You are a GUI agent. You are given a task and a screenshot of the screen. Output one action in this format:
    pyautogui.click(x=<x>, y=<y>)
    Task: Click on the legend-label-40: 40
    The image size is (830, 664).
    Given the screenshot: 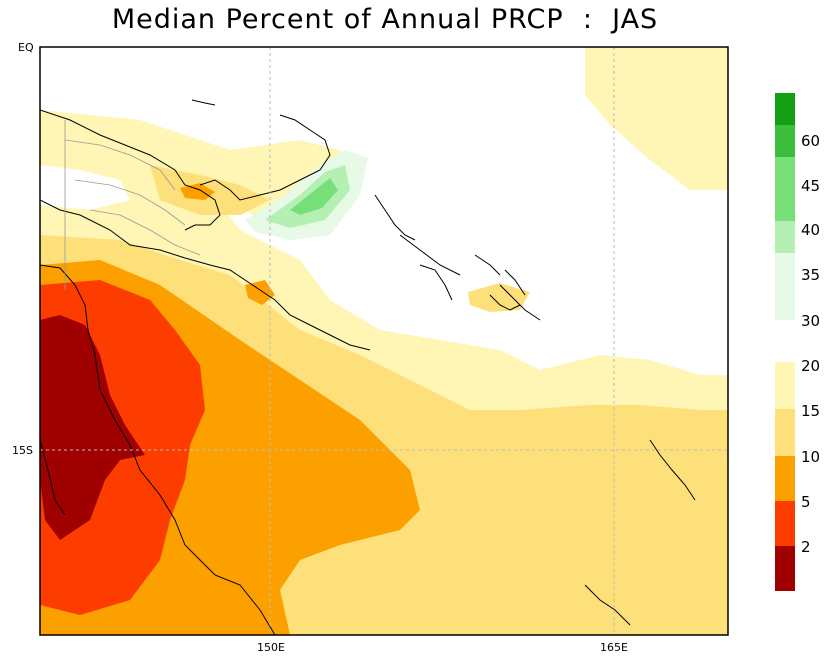 What is the action you would take?
    pyautogui.click(x=811, y=230)
    